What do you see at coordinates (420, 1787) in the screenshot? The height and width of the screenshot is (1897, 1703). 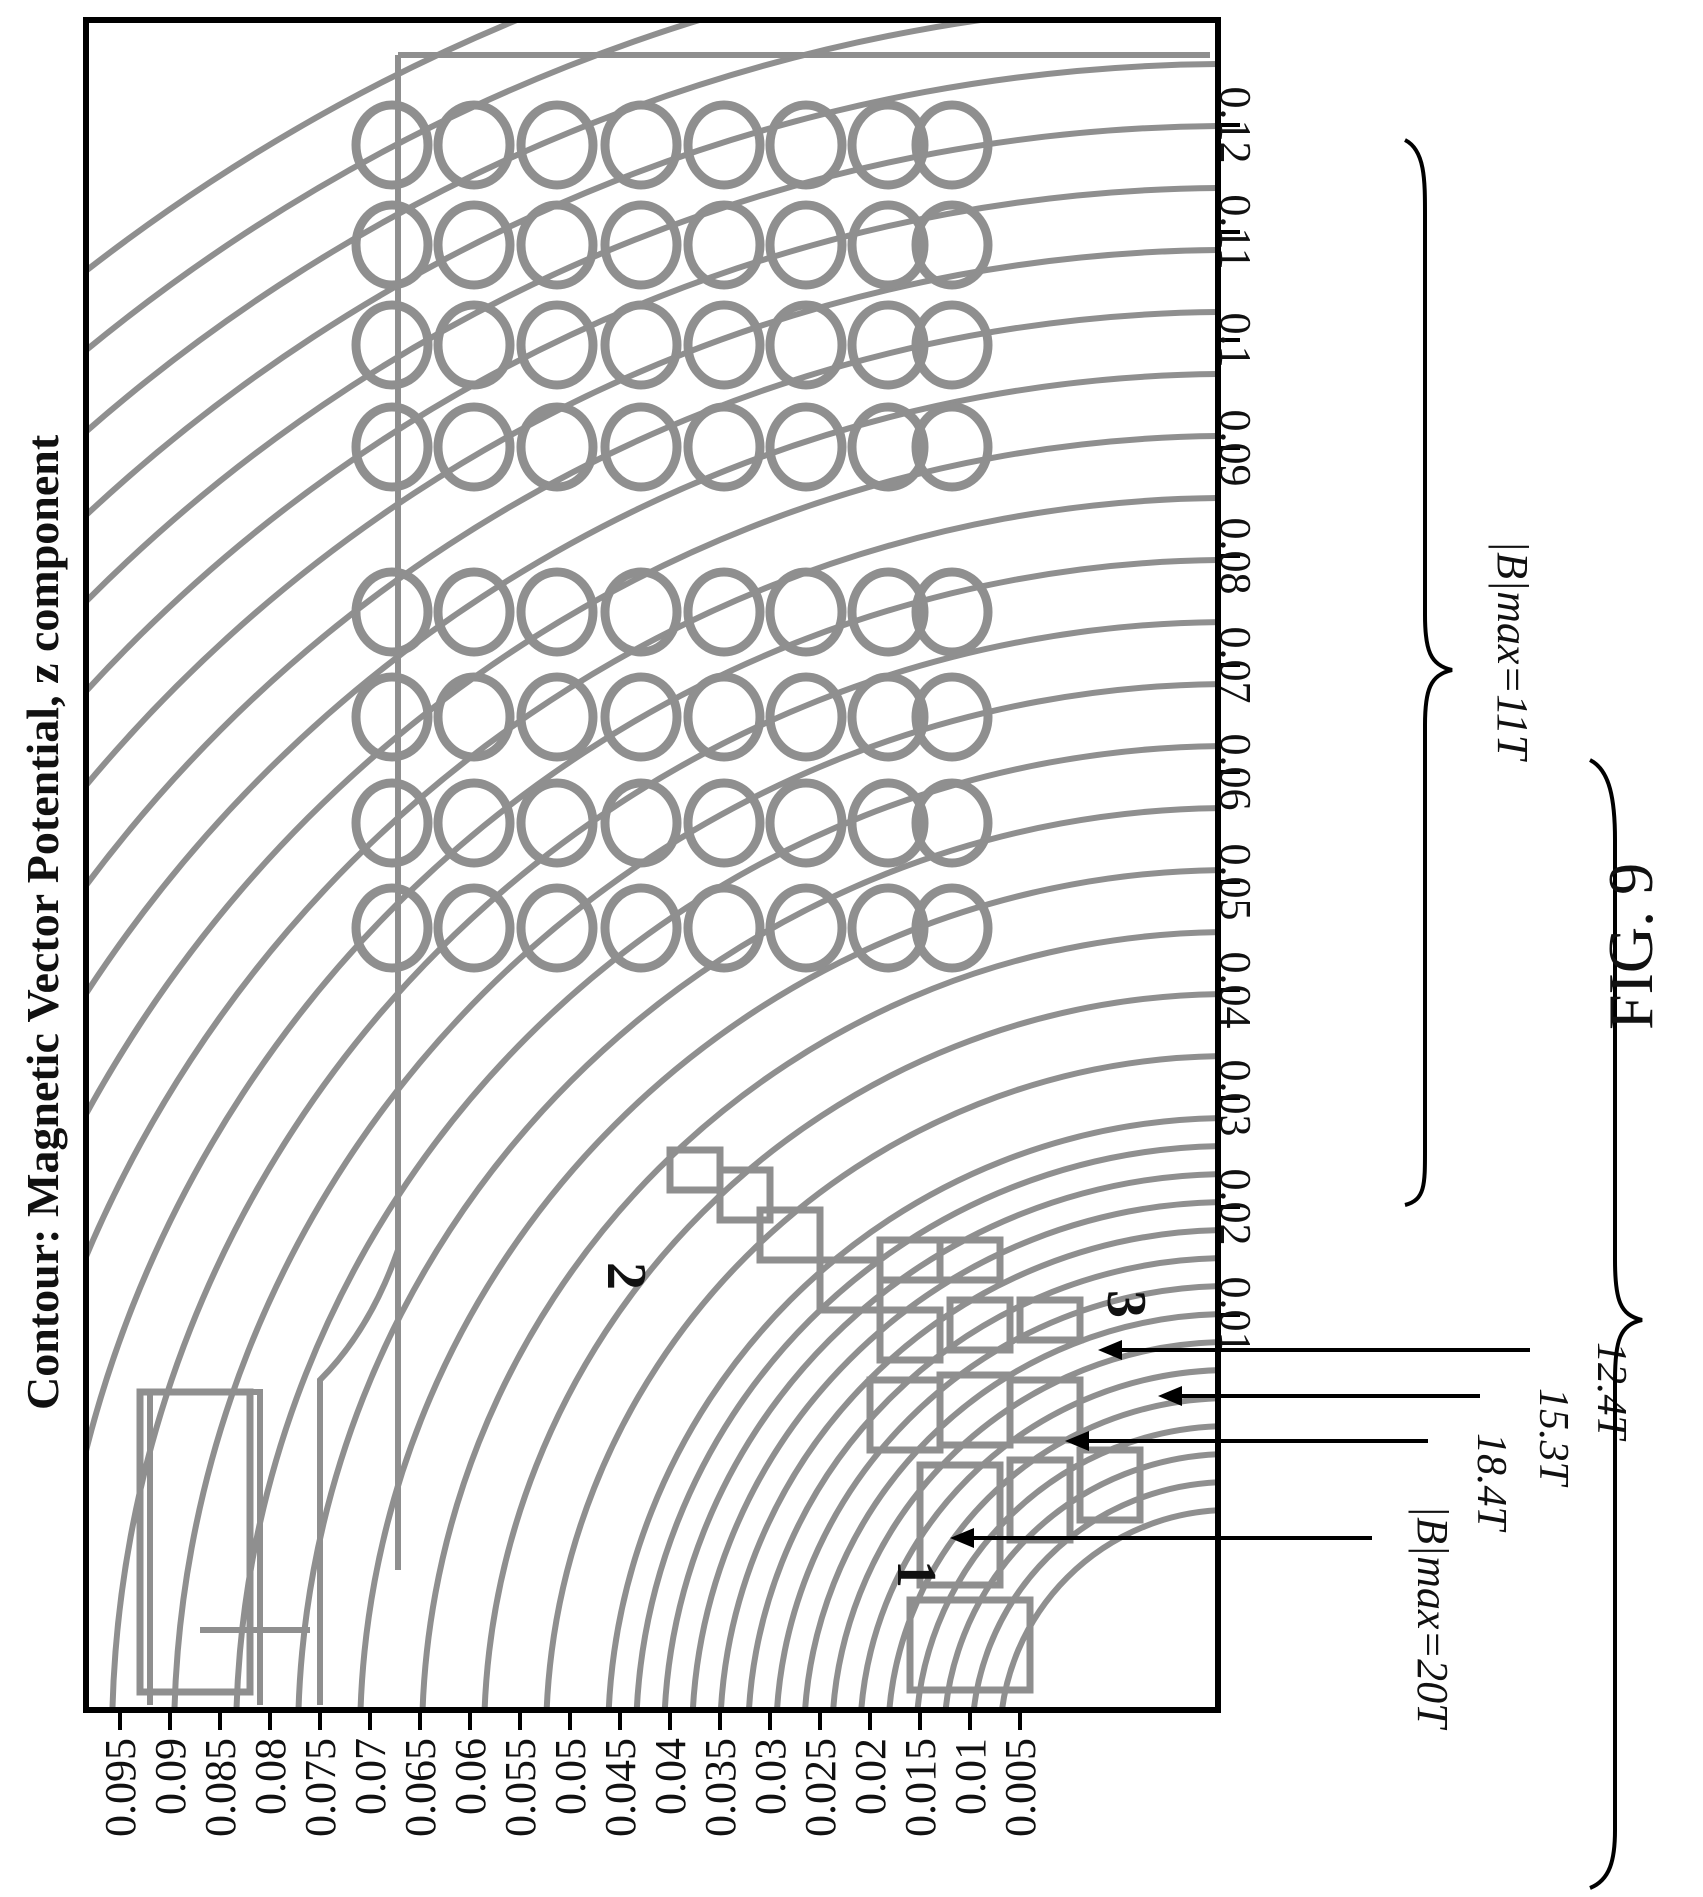 I see `tick-label-horizontal: 0.065` at bounding box center [420, 1787].